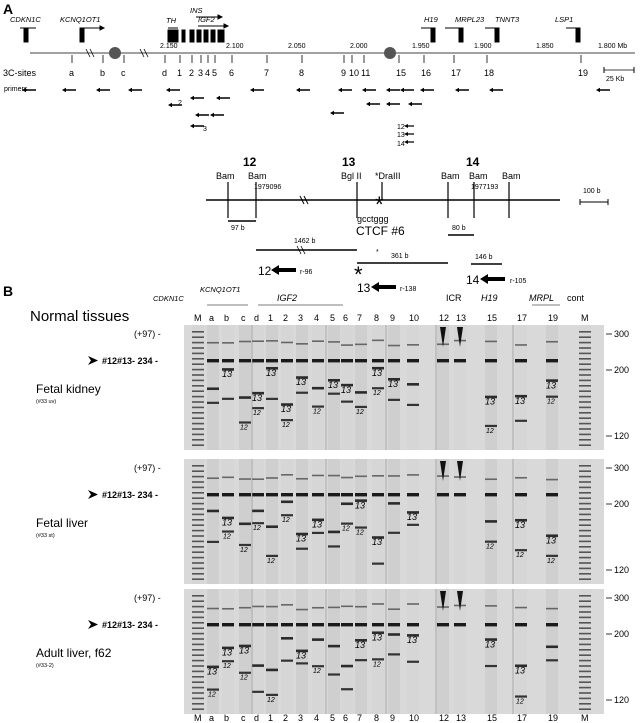 This screenshot has width=642, height=723. I want to click on primer-label-12: 12, so click(401, 127).